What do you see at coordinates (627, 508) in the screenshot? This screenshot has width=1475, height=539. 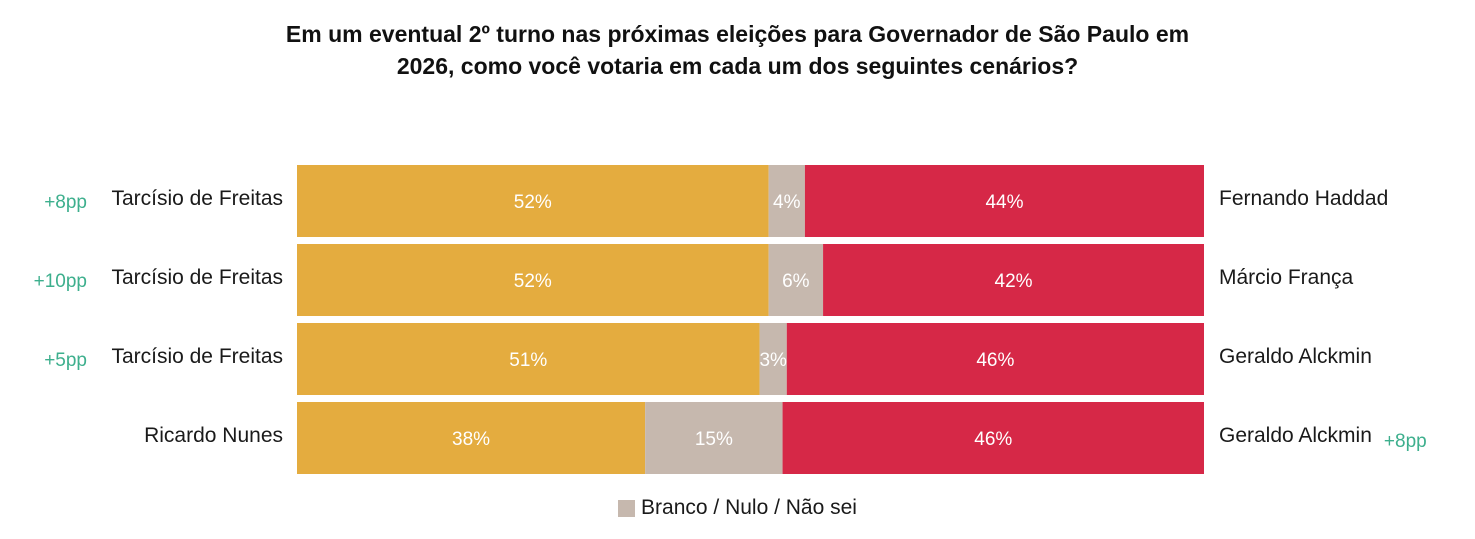 I see `legend-swatch-branco-nulo` at bounding box center [627, 508].